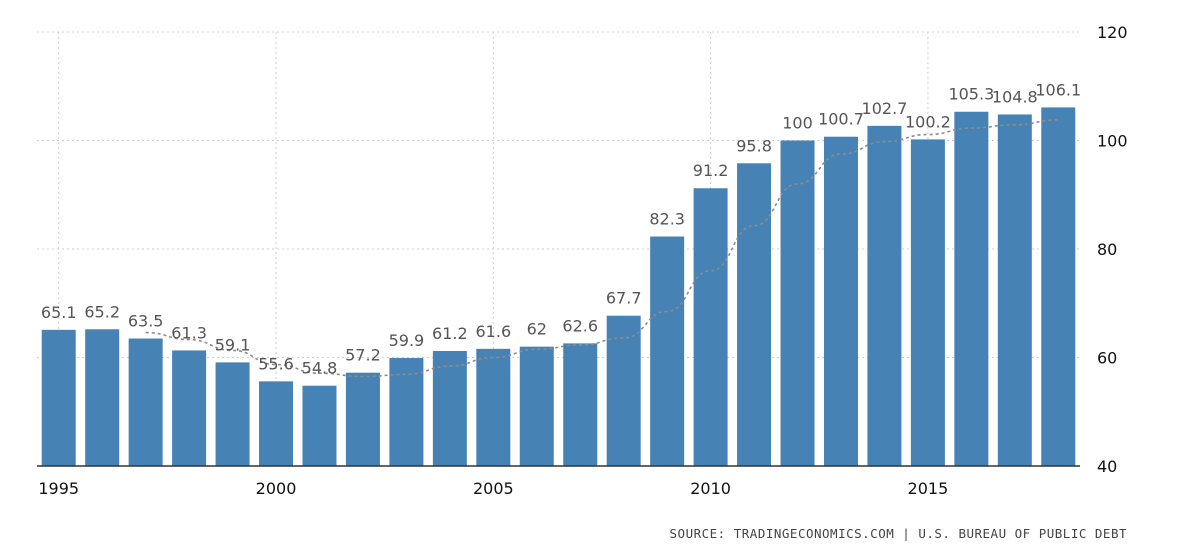  What do you see at coordinates (1107, 358) in the screenshot?
I see `y-tick-label: 60` at bounding box center [1107, 358].